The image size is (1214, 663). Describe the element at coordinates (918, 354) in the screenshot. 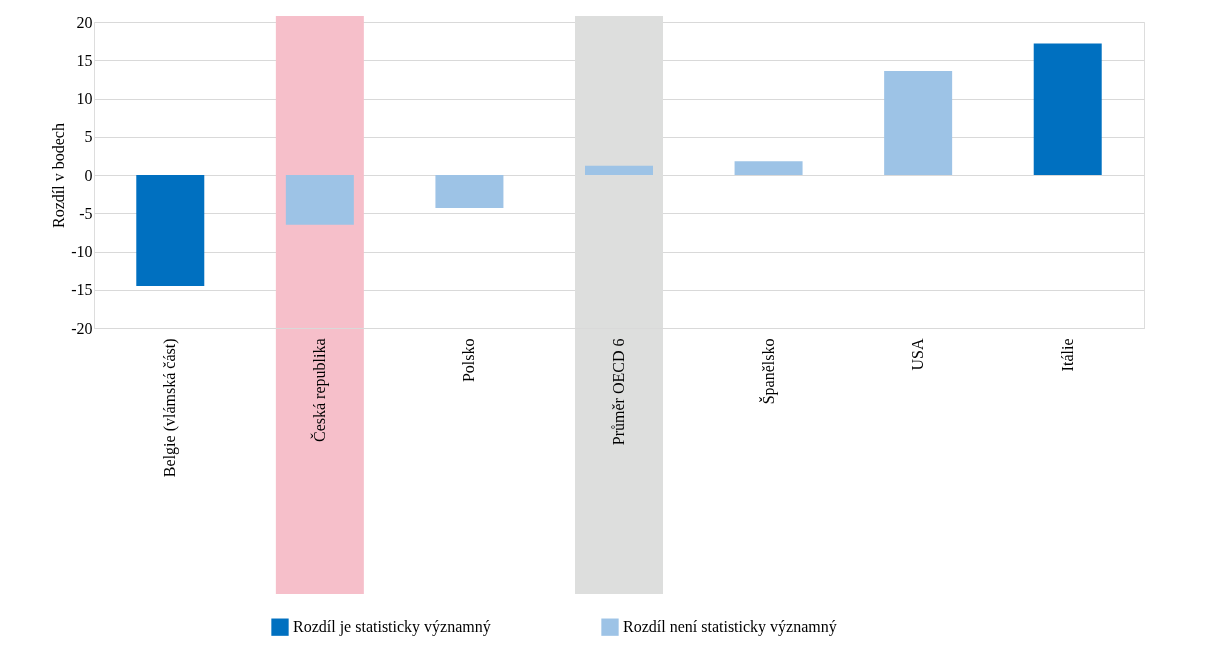

I see `x-tick-label: USA` at that location.